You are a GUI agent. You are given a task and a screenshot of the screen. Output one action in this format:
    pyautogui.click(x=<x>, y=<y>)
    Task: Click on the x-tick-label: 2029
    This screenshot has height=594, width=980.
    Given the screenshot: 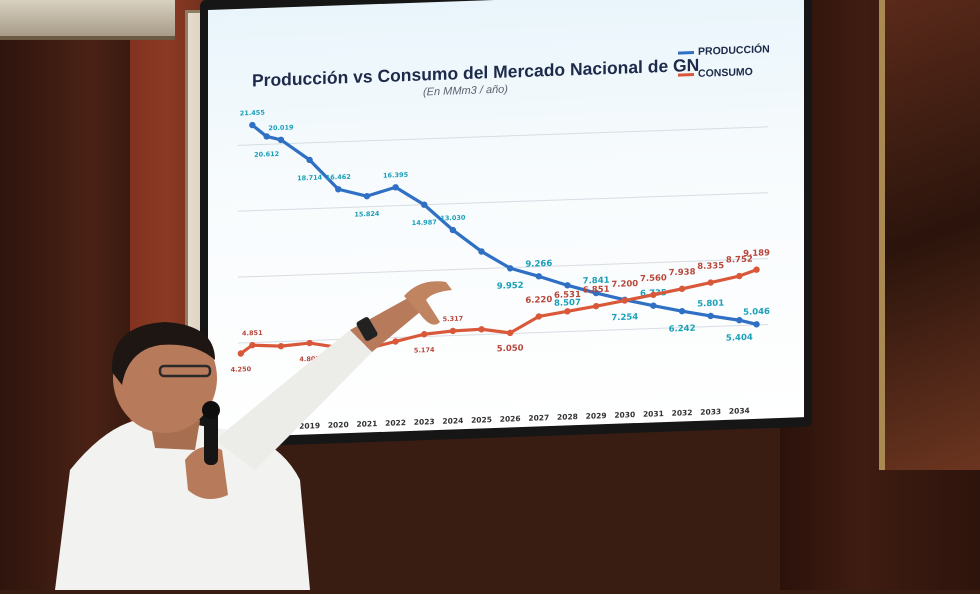 What is the action you would take?
    pyautogui.click(x=596, y=416)
    